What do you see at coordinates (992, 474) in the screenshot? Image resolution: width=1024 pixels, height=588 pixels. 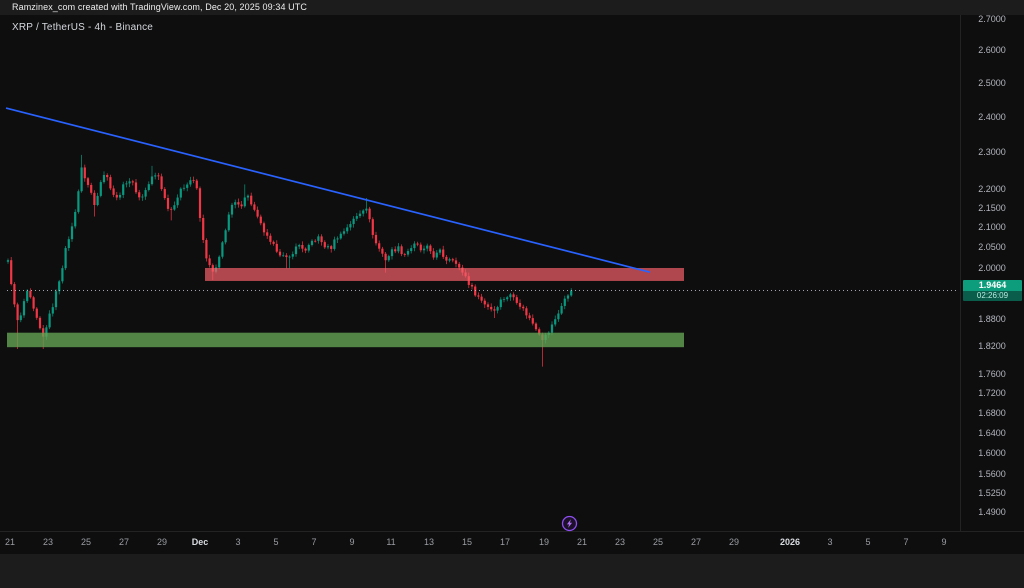 I see `price-tick-label: 1.5600` at bounding box center [992, 474].